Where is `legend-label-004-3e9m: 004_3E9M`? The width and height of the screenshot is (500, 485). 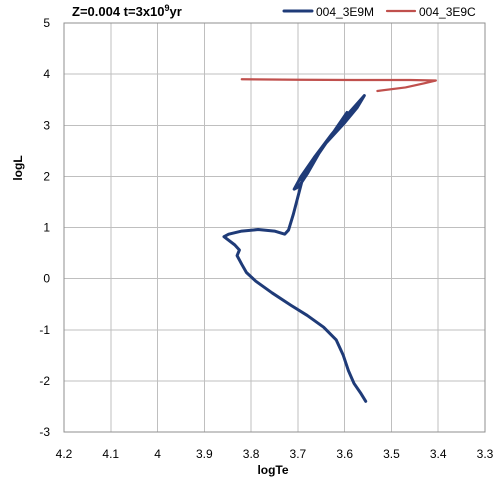 legend-label-004-3e9m: 004_3E9M is located at coordinates (345, 12).